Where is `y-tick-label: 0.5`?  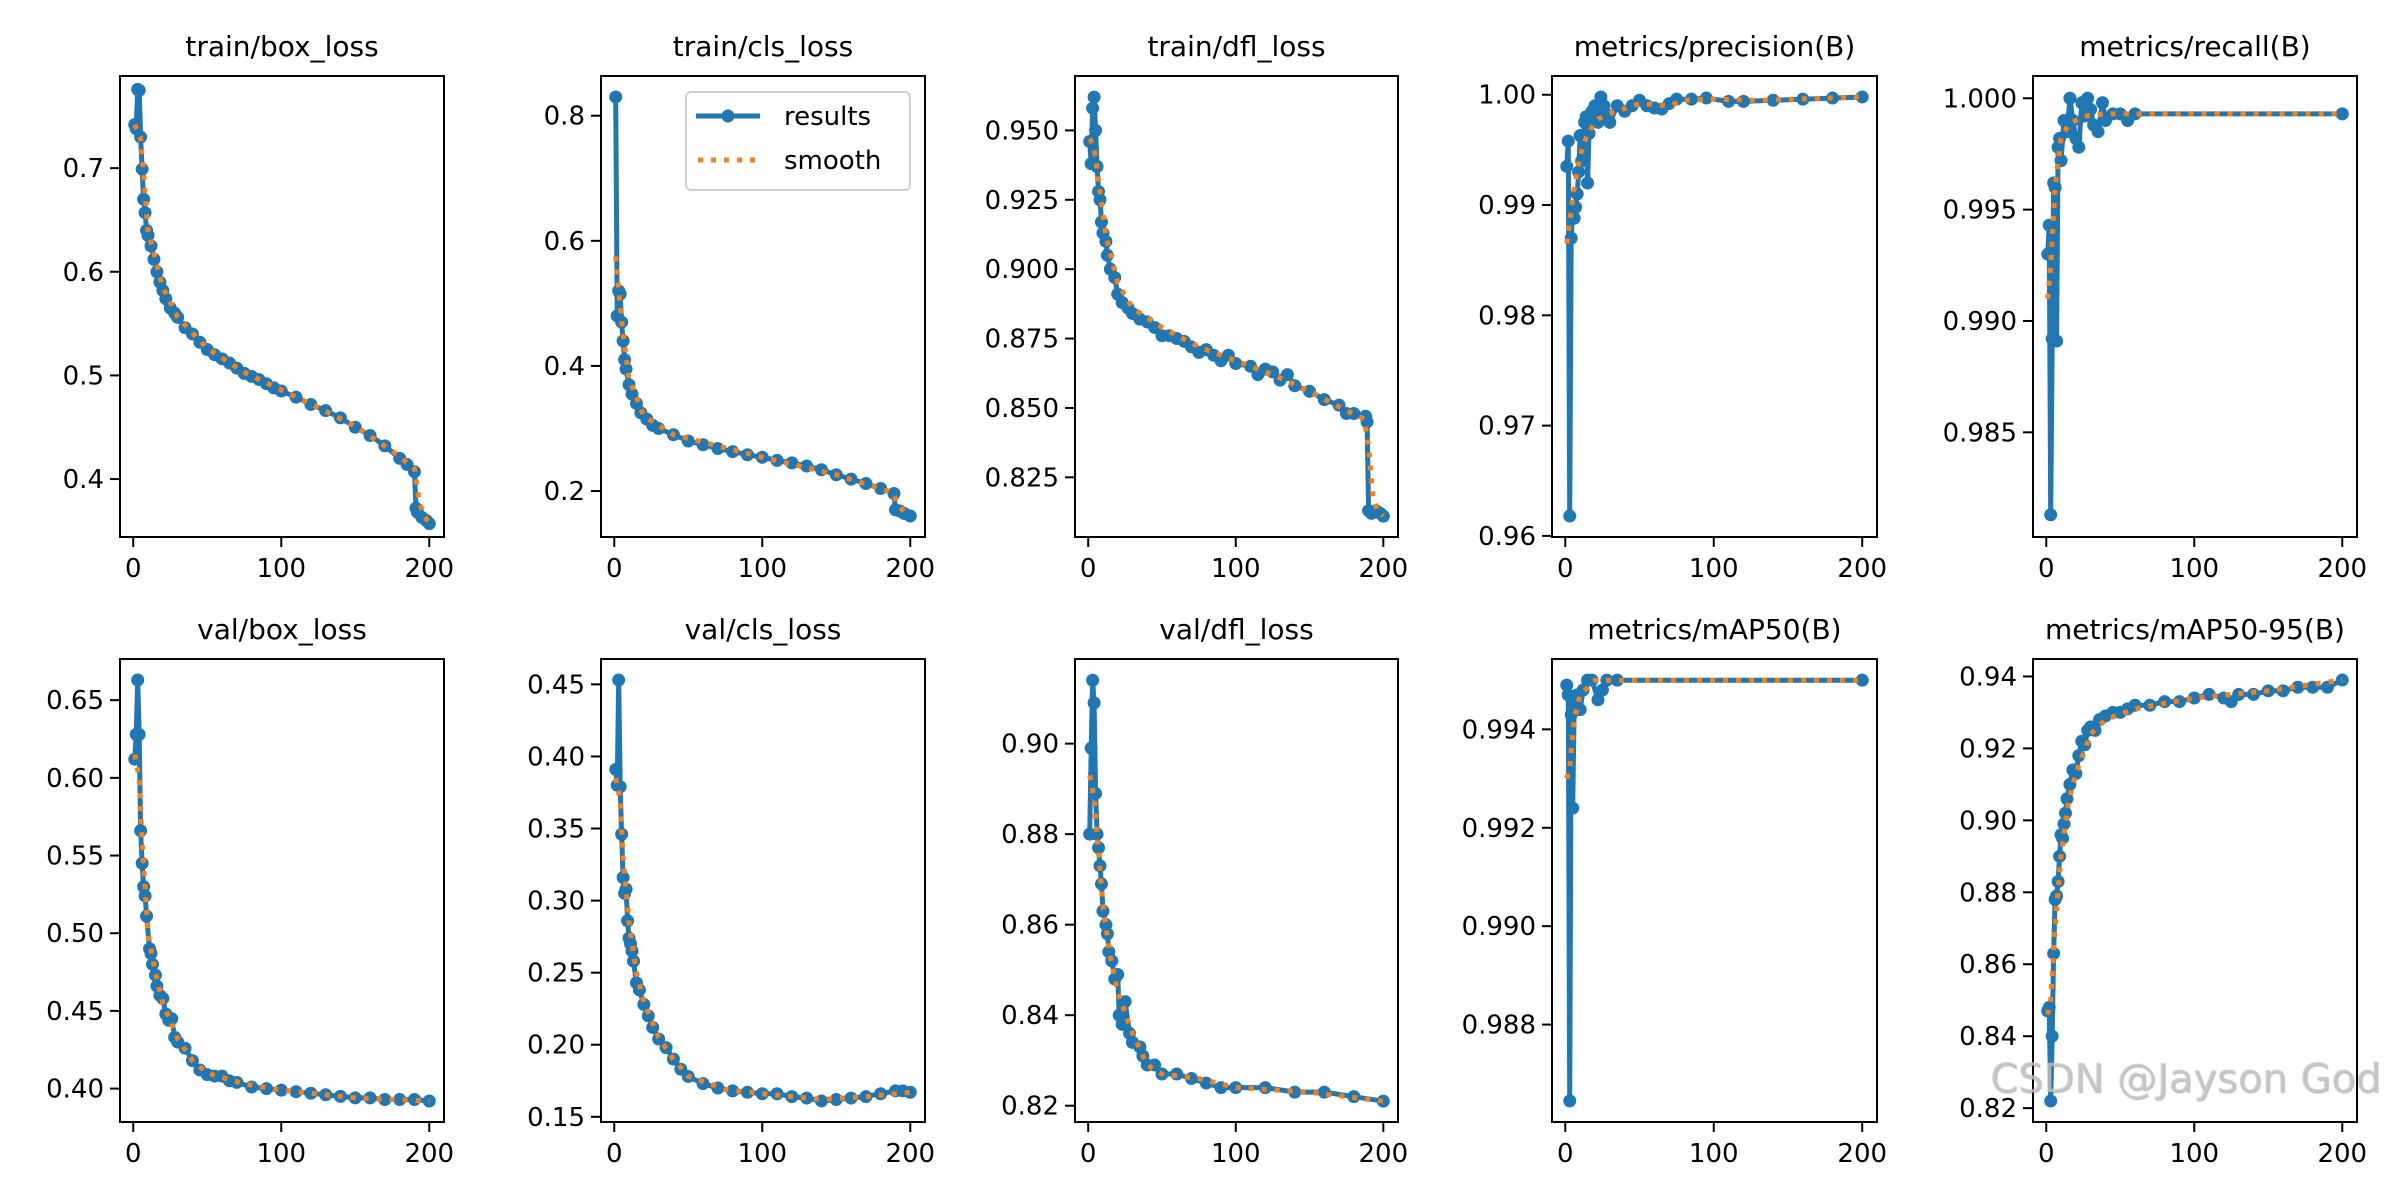 y-tick-label: 0.5 is located at coordinates (83, 376).